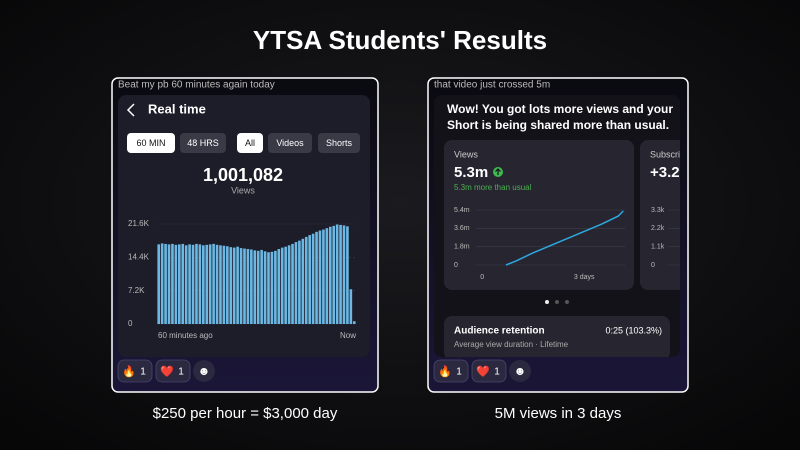 The image size is (800, 450). Describe the element at coordinates (558, 125) in the screenshot. I see `header-line: Short is being shared more than usual.` at that location.